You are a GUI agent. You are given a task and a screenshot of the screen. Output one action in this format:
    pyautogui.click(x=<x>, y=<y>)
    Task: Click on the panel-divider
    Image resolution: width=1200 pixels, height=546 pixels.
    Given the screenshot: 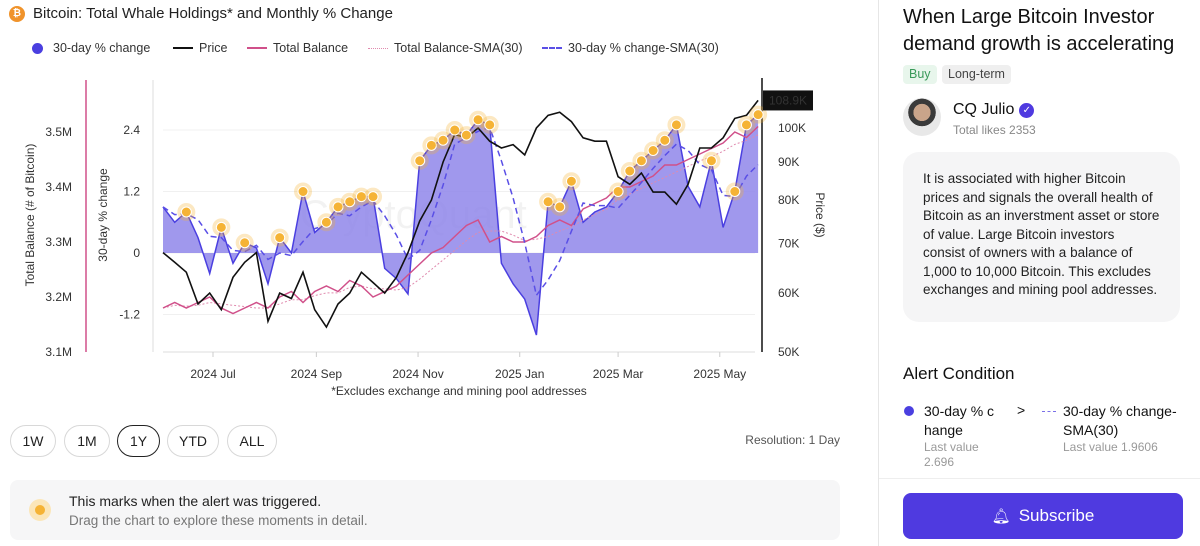 What is the action you would take?
    pyautogui.click(x=878, y=273)
    